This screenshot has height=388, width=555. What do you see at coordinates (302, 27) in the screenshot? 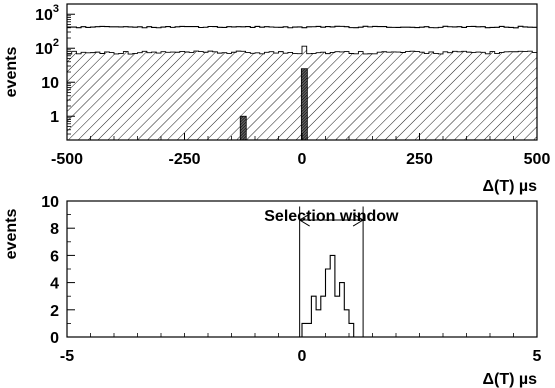
I see `open-histogram` at bounding box center [302, 27].